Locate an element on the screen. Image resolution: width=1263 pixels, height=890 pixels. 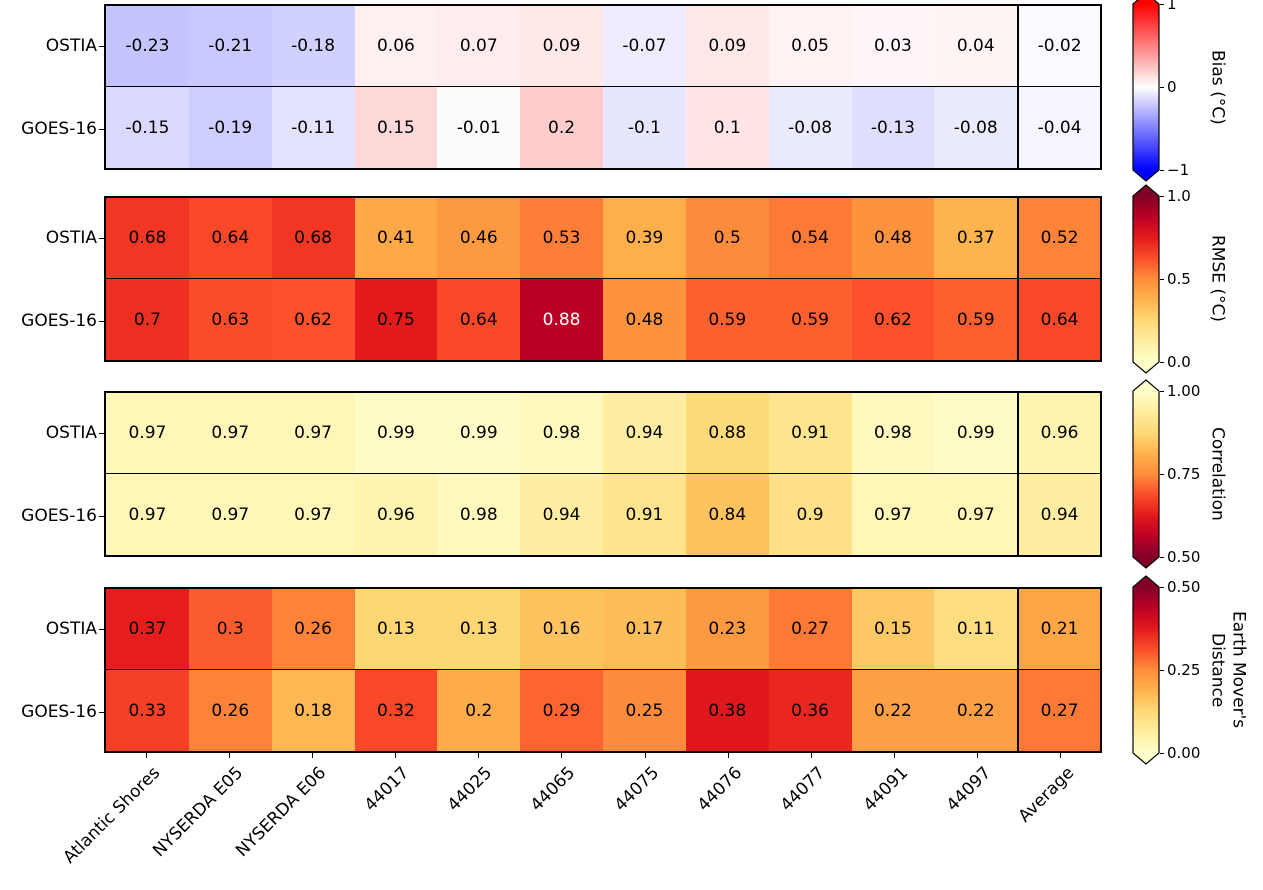
colorbar-label-line: Earth Mover's is located at coordinates (1238, 670).